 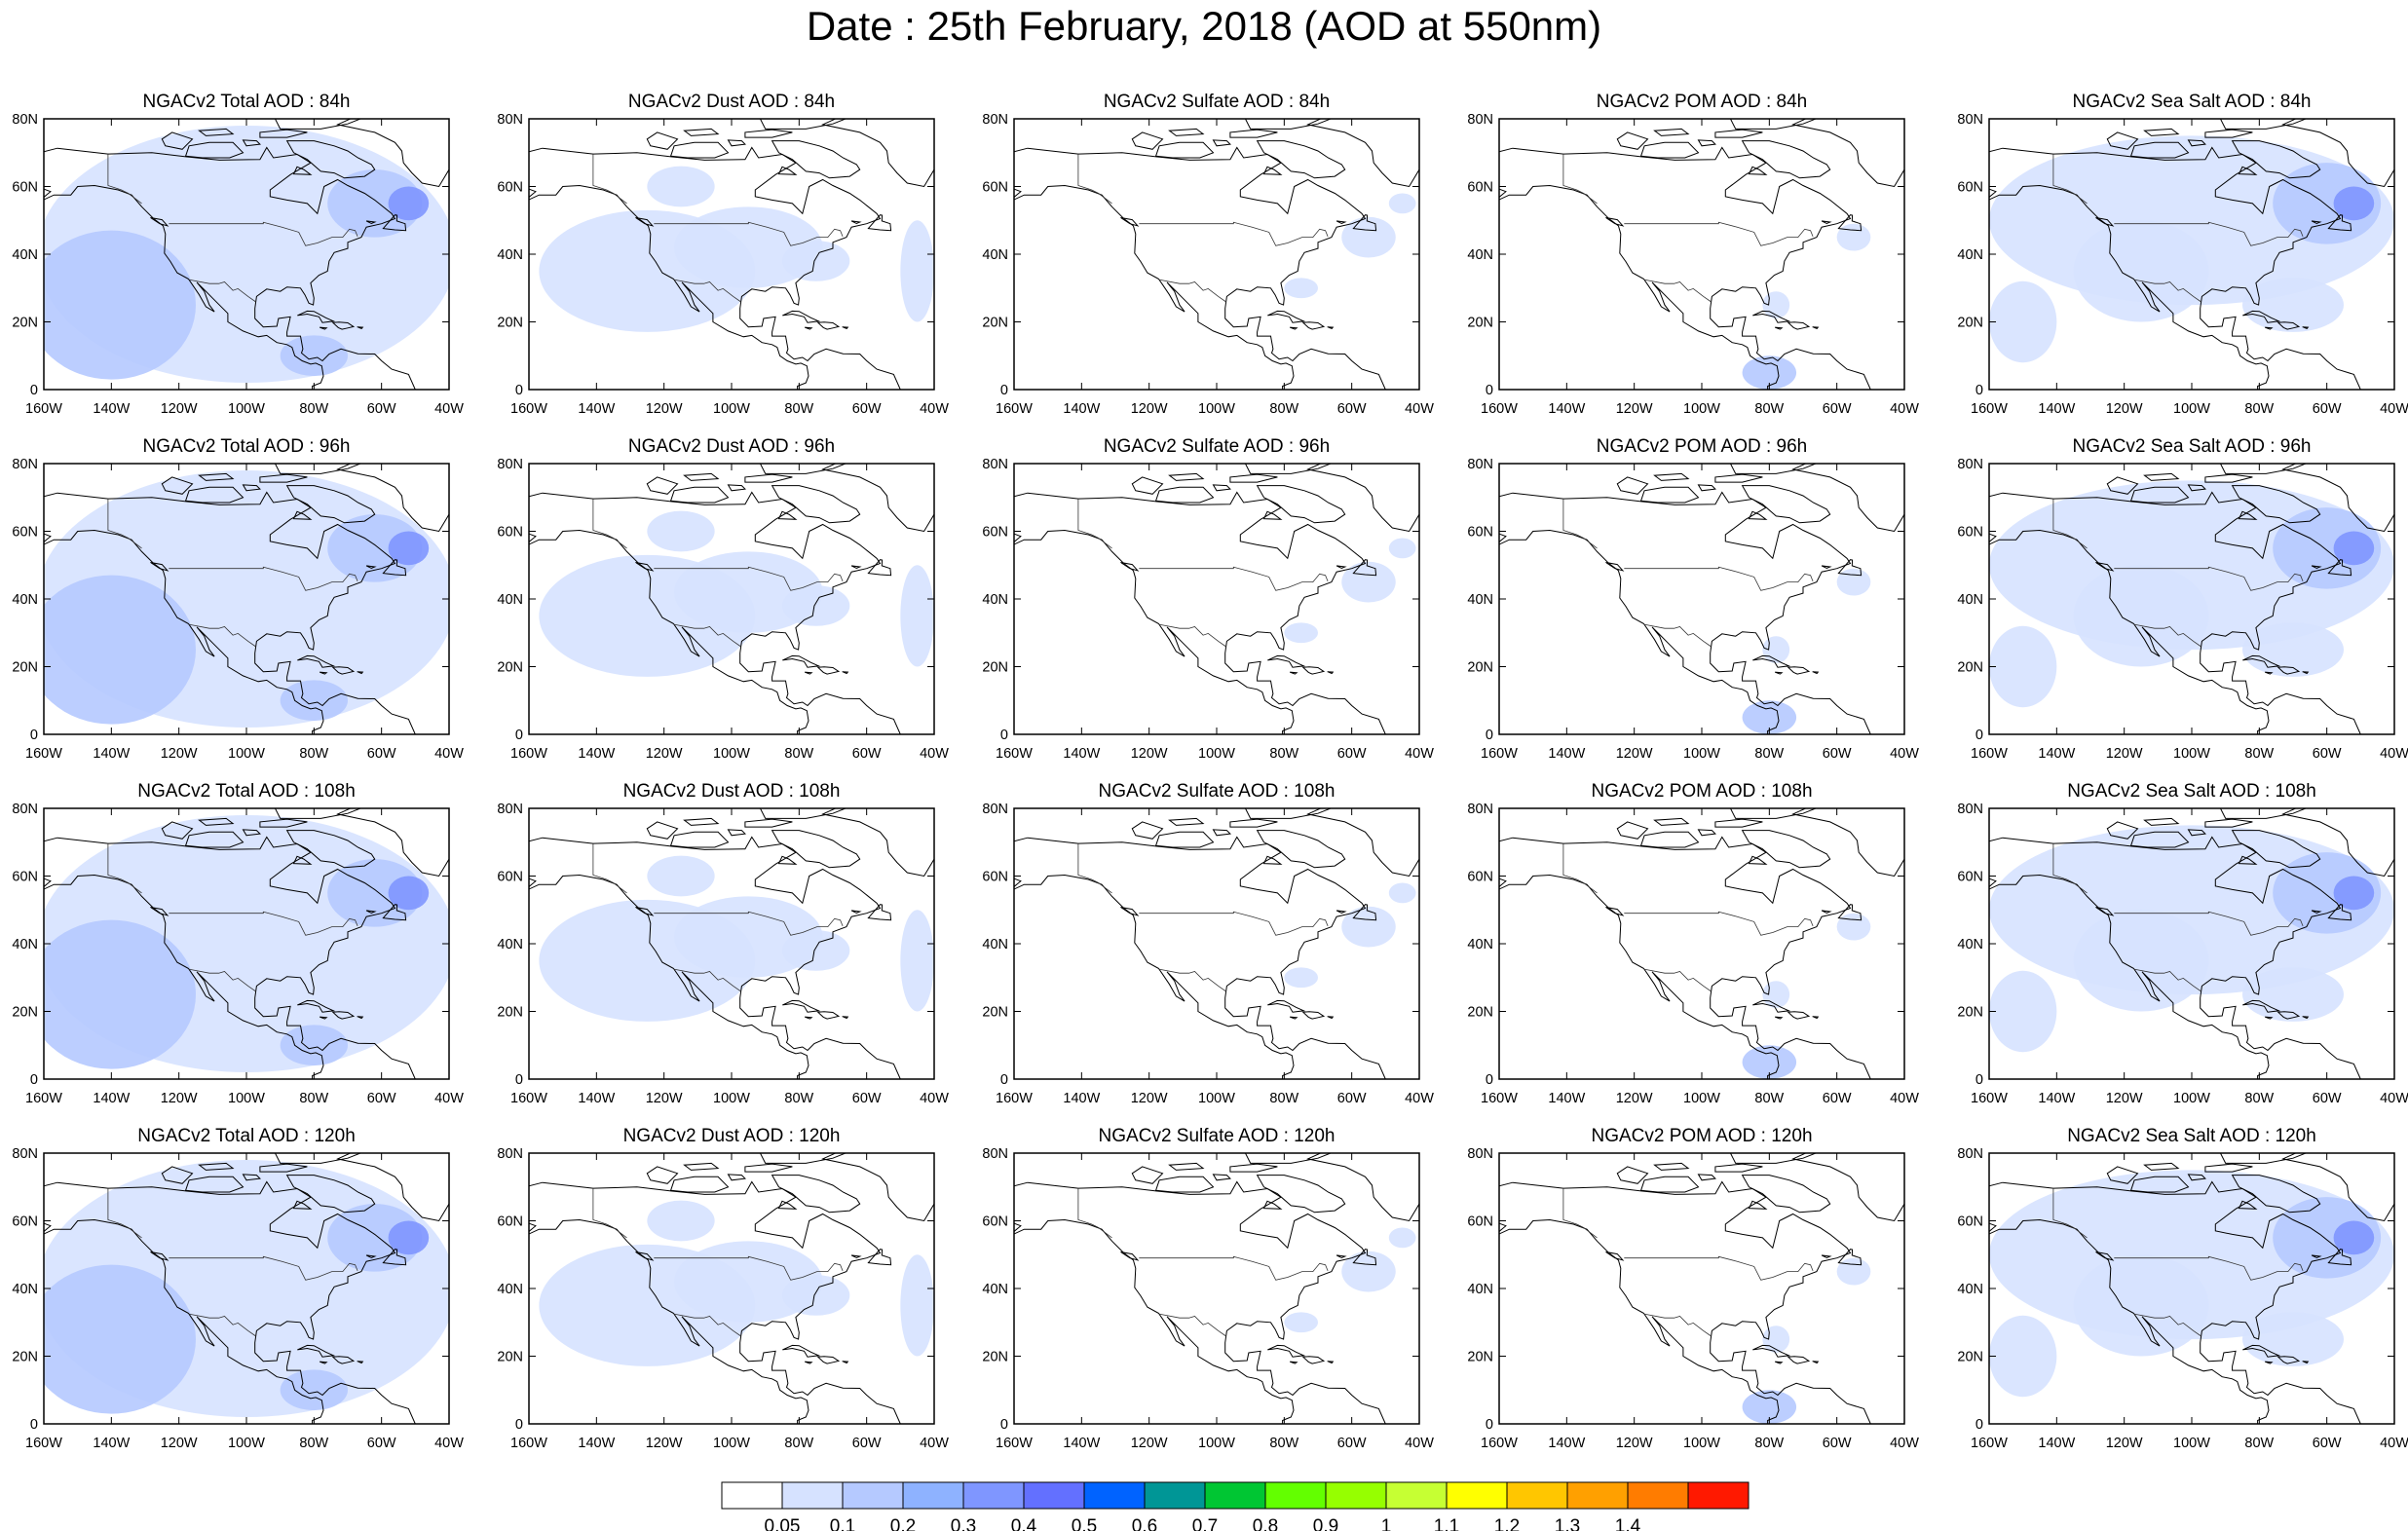 What do you see at coordinates (1628, 1523) in the screenshot?
I see `colorbar-label: 1.4` at bounding box center [1628, 1523].